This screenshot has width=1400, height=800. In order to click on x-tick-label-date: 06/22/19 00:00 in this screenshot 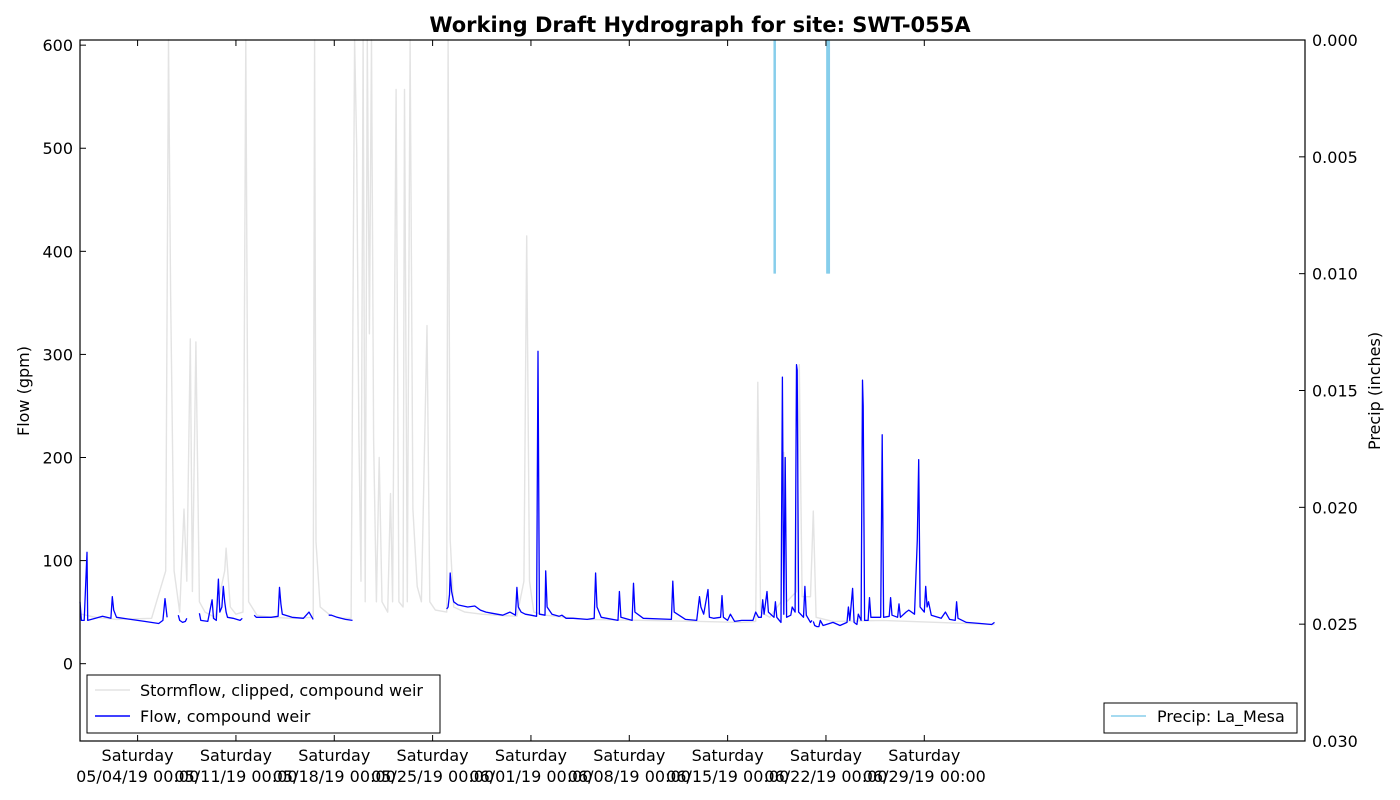, I will do `click(825, 776)`.